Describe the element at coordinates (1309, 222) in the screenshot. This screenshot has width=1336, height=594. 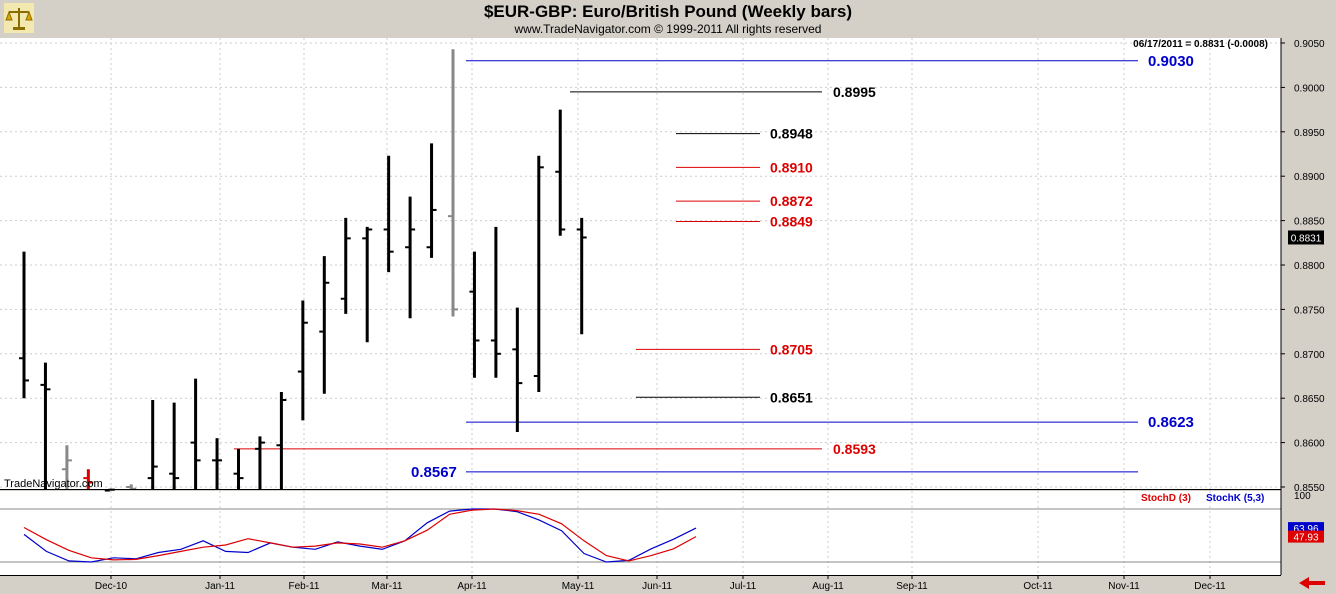
I see `y-tick-label: 0.8850` at that location.